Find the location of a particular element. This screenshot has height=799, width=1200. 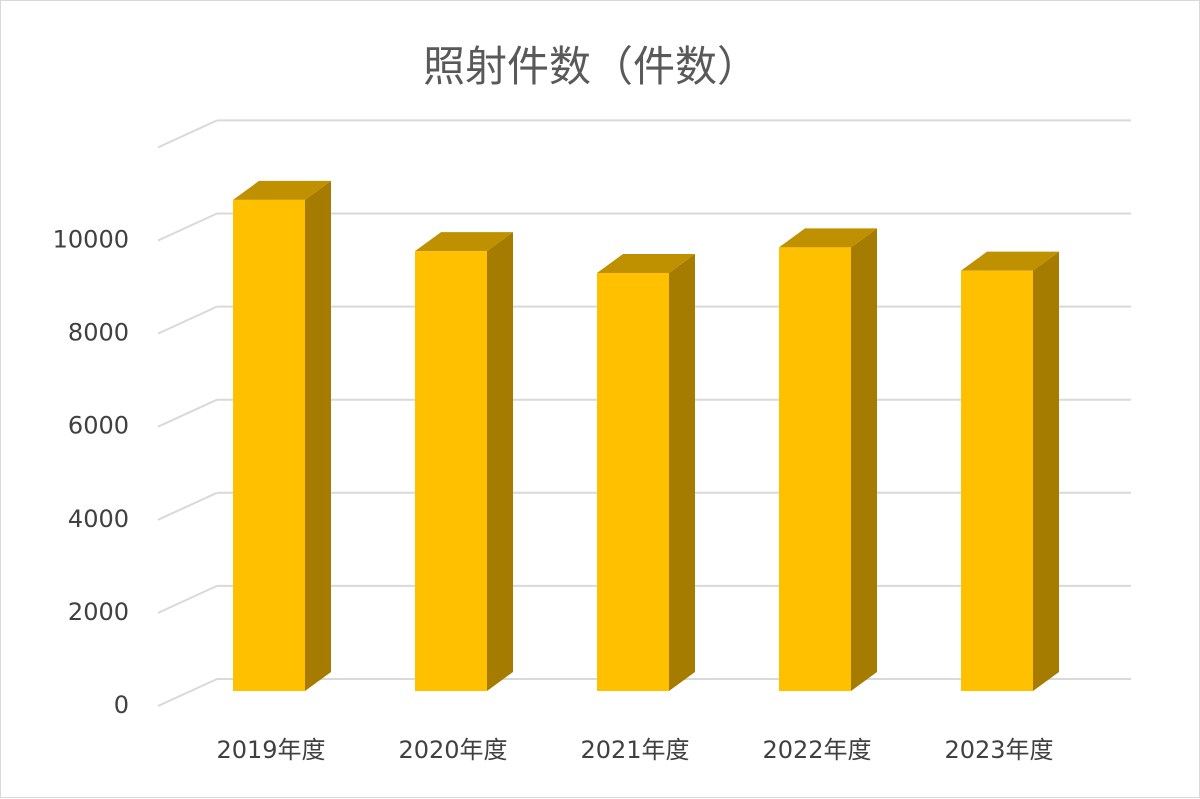

y-tick-label: 0 is located at coordinates (121, 705).